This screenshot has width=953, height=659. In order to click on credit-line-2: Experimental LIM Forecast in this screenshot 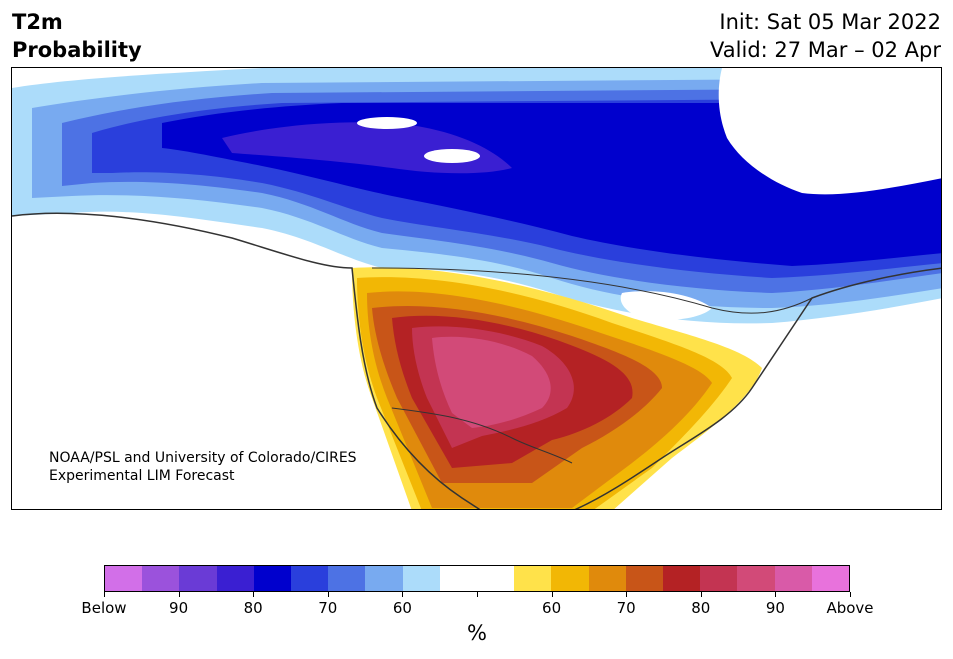, I will do `click(142, 476)`.